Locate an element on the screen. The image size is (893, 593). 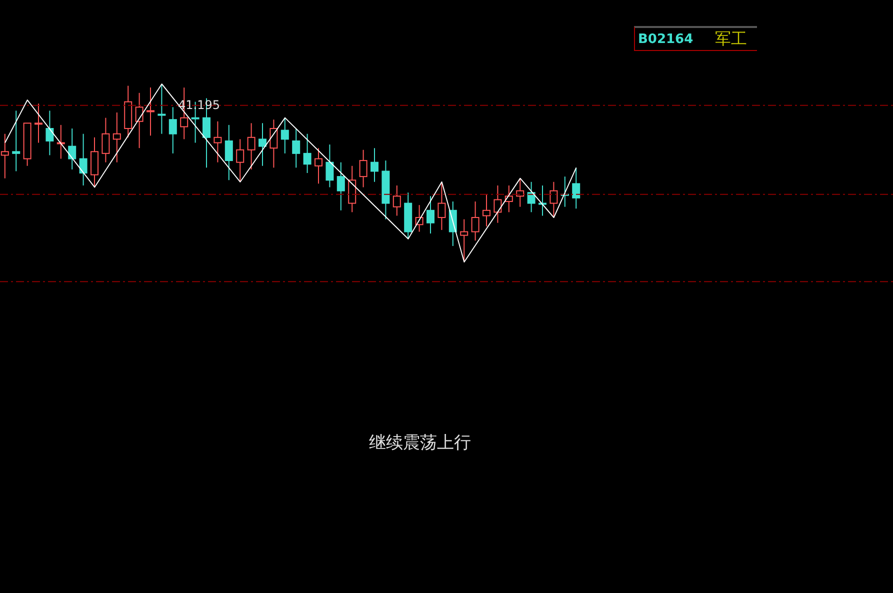
text: 继续震荡上行 is located at coordinates (420, 443).